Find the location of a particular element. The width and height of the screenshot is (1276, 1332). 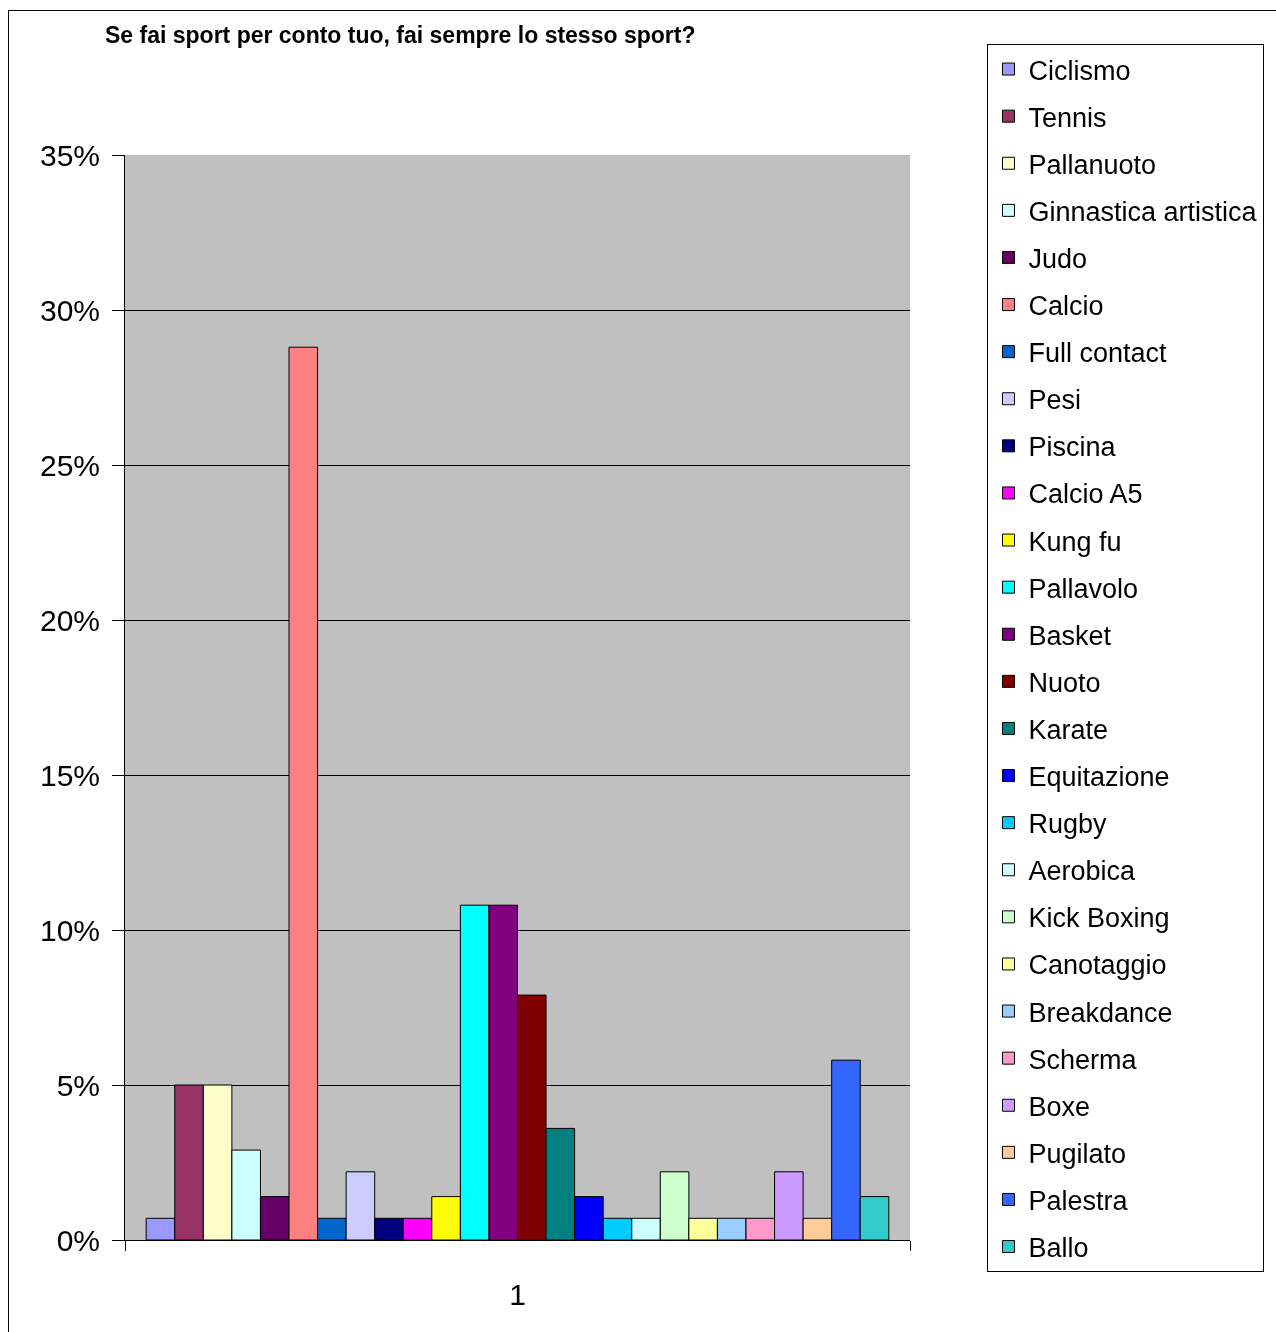

y-tick-label: 10% is located at coordinates (69, 930).